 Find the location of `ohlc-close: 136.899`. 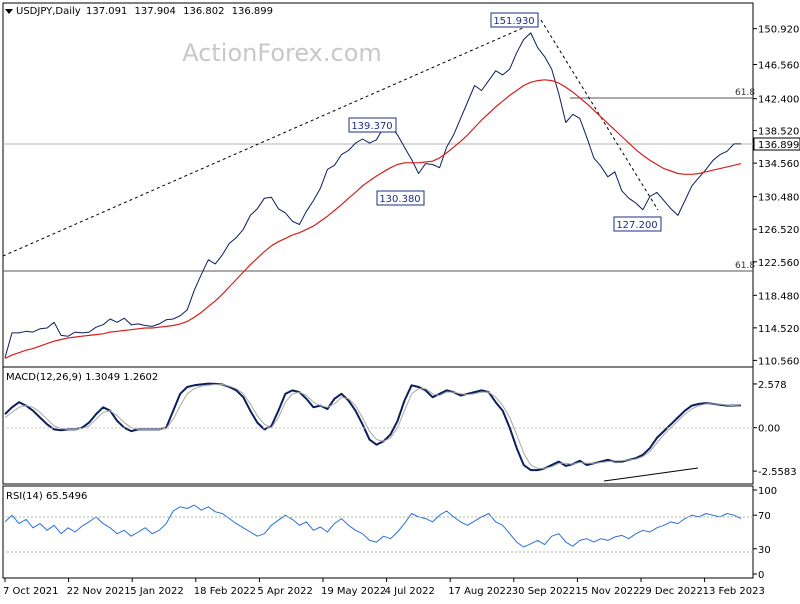

ohlc-close: 136.899 is located at coordinates (252, 11).